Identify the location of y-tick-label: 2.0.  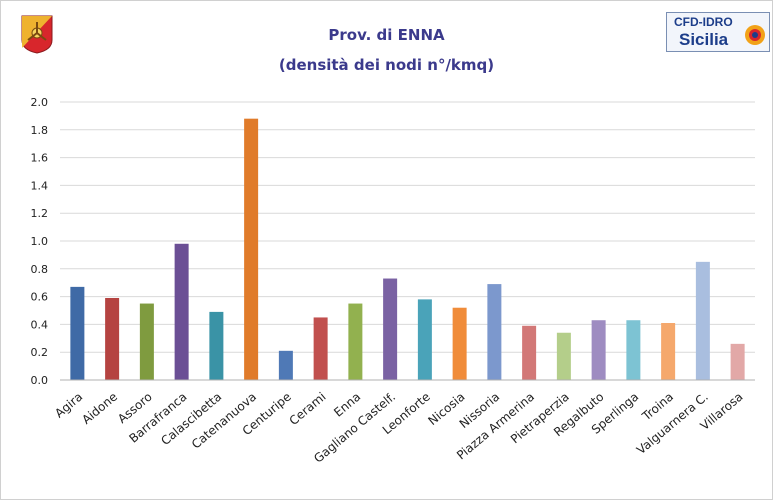
(40, 102).